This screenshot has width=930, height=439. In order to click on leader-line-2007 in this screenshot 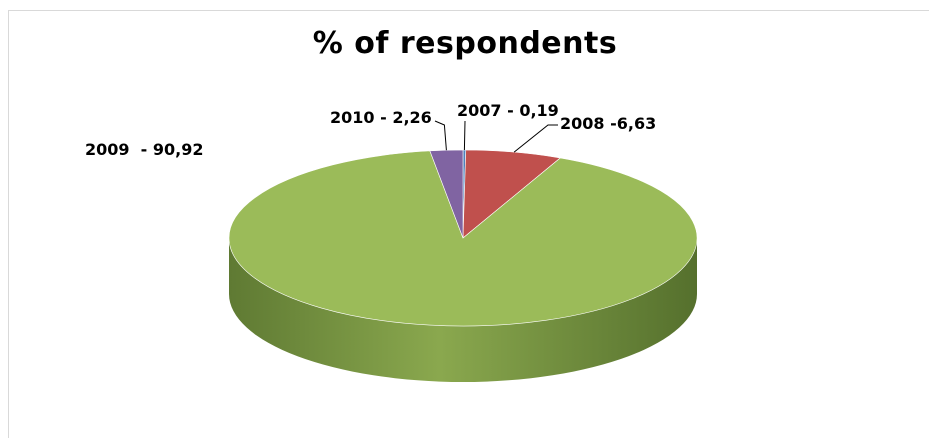, I will do `click(464, 135)`.